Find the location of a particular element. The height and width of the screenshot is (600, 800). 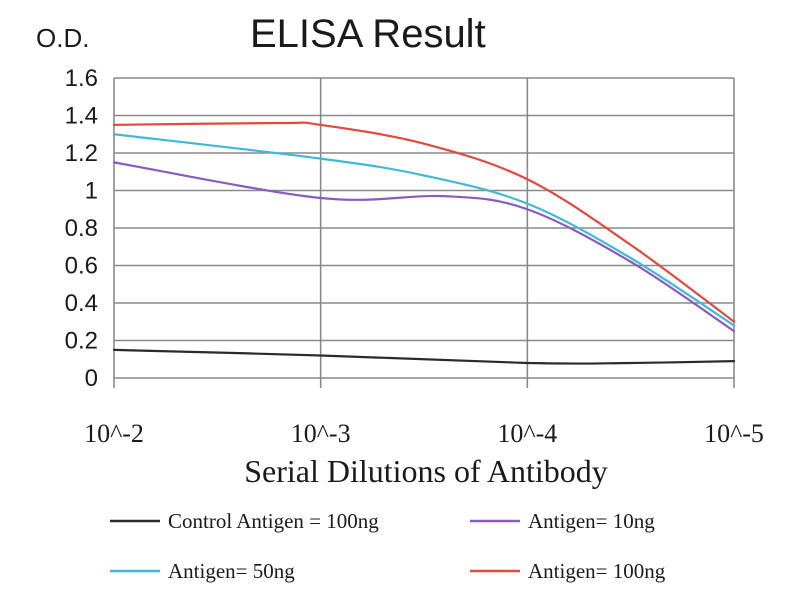

y-tick-label: 1.4 is located at coordinates (81, 116).